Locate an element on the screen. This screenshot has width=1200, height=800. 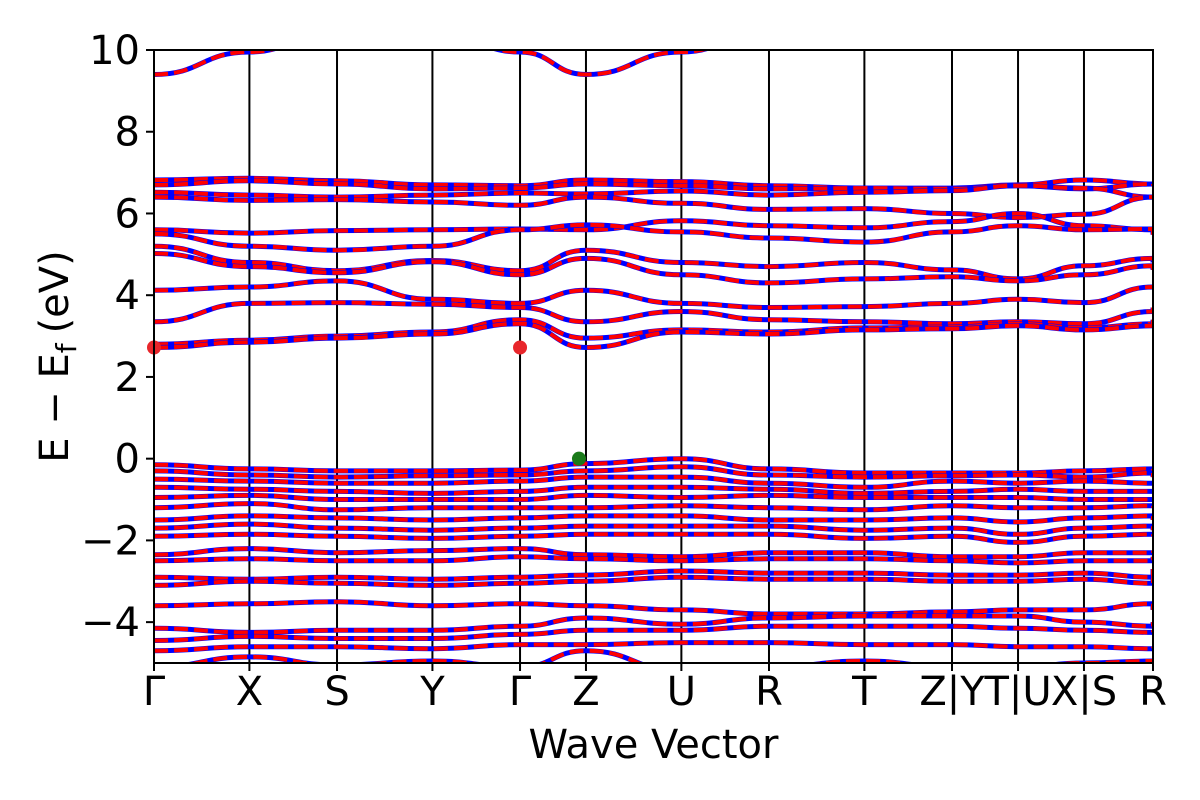
y-tick-label: −4 is located at coordinates (110, 623).